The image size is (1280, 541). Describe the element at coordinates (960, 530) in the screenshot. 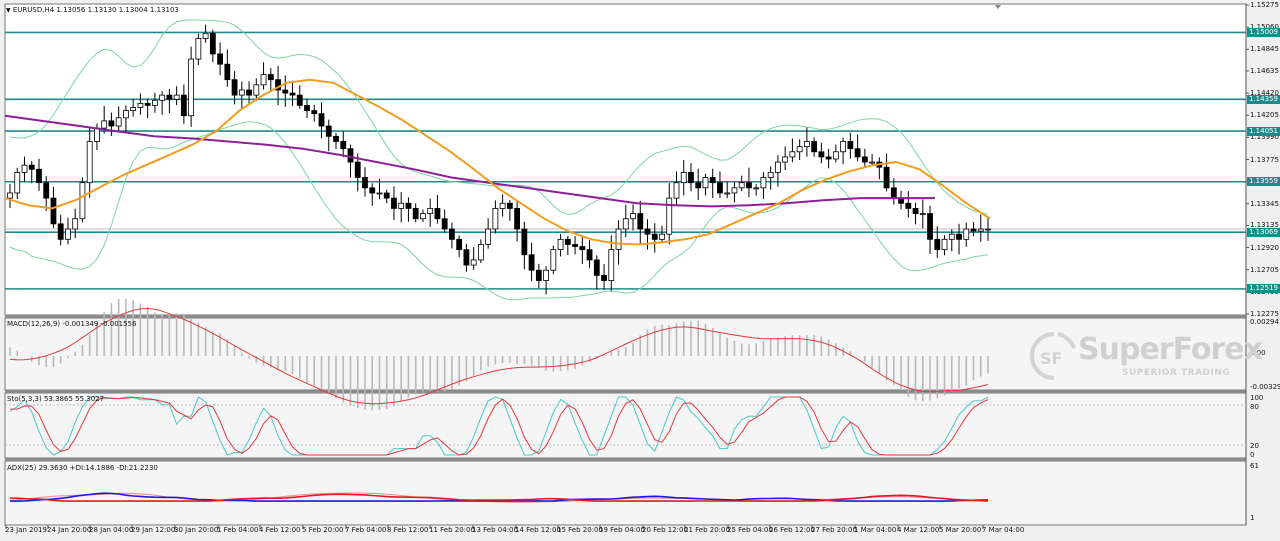

I see `time-label: 5 Mar 20:00` at that location.